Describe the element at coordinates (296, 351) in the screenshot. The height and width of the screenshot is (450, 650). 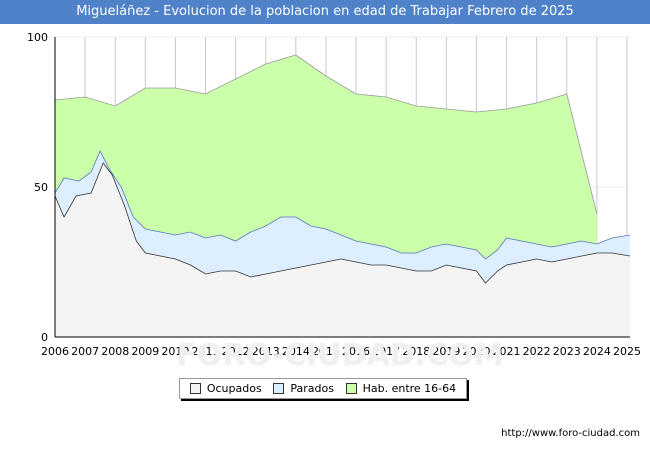
I see `x-tick-label: 2014` at that location.